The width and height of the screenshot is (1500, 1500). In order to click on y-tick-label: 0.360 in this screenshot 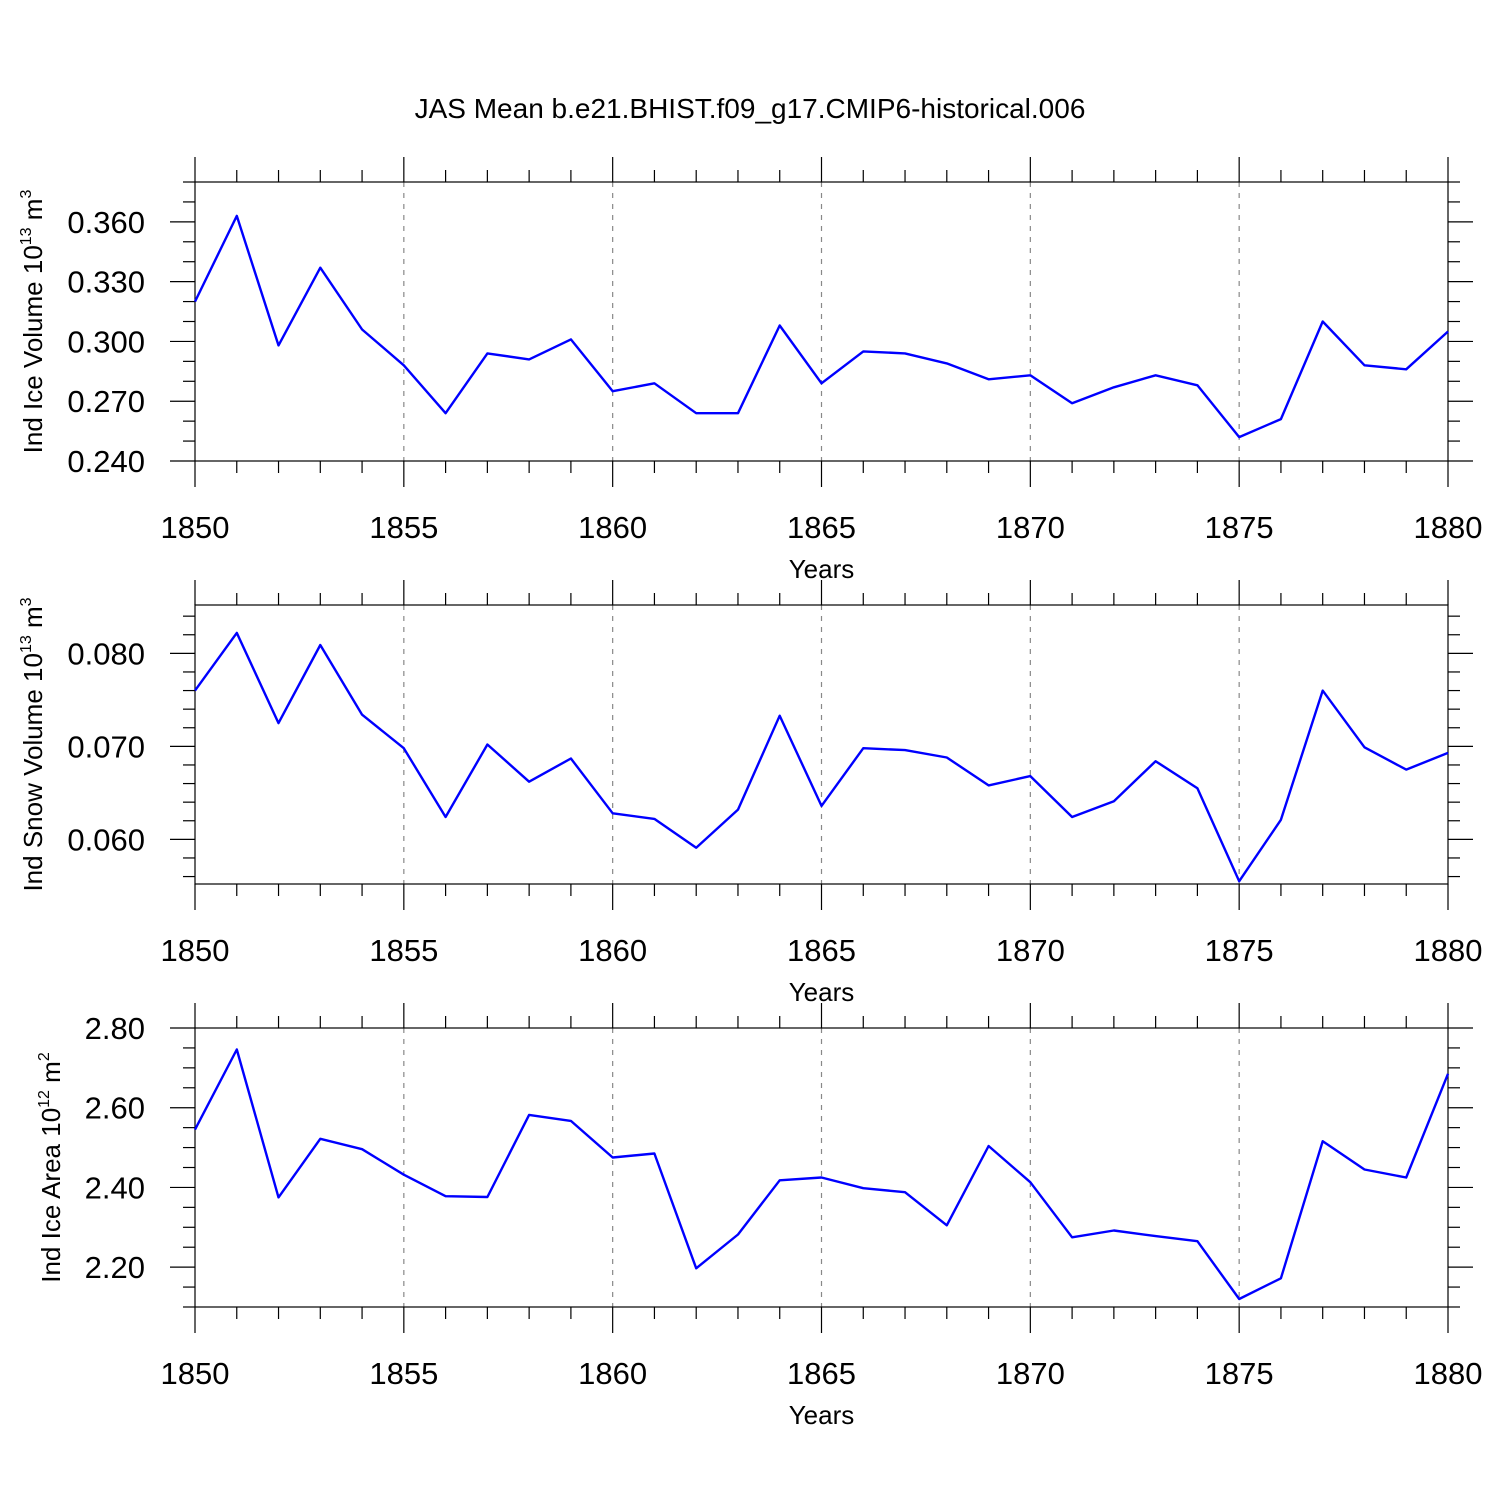, I will do `click(106, 222)`.